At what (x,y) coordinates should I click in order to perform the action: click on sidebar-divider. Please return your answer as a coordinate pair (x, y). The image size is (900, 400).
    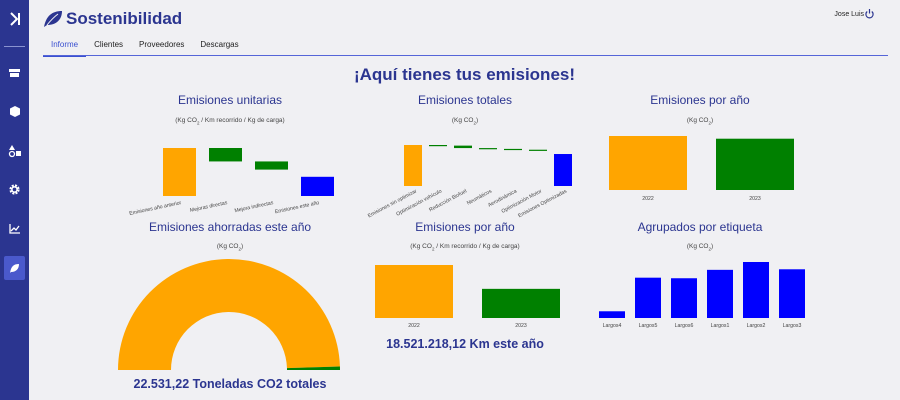
    Looking at the image, I should click on (14, 46).